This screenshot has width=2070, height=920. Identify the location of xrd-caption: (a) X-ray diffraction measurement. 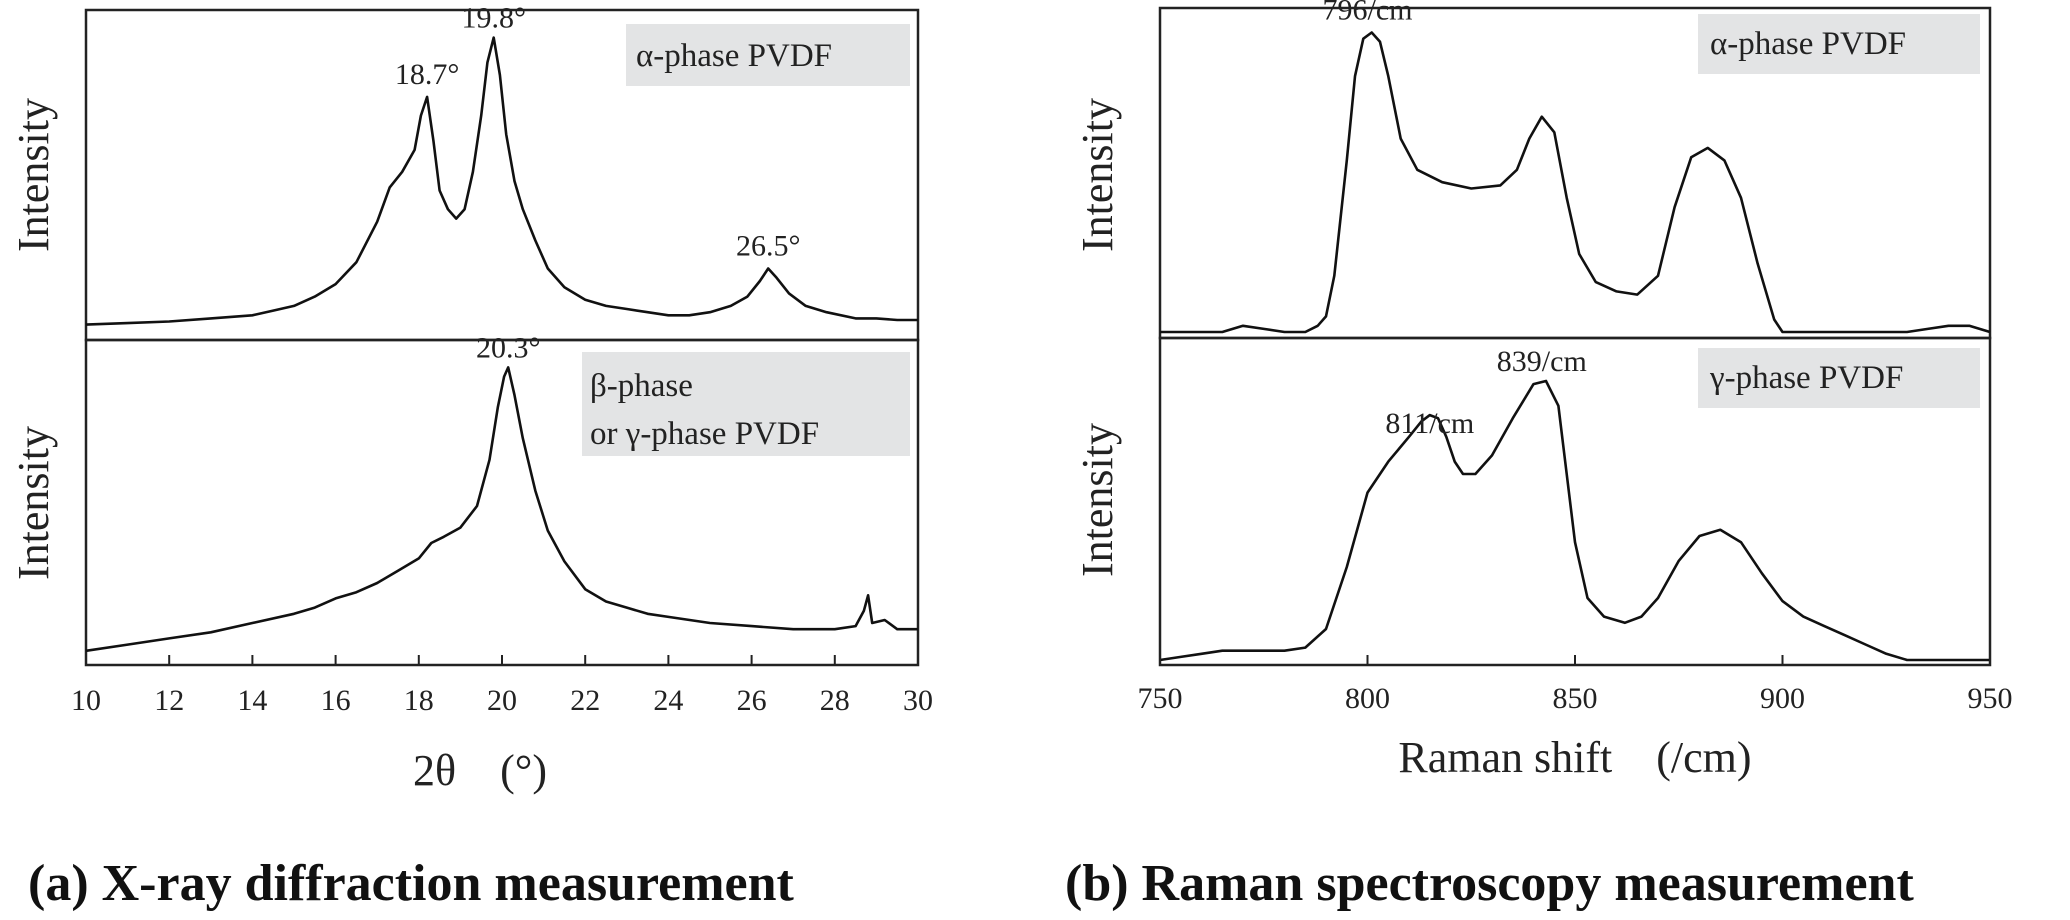
(411, 883).